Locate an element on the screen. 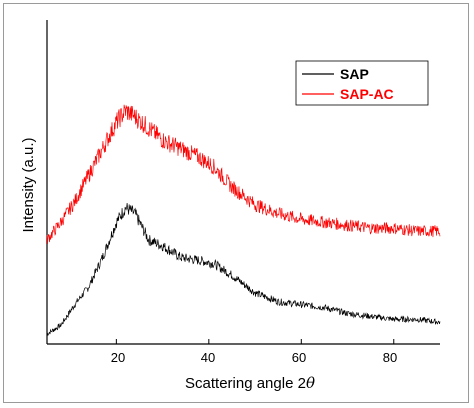  x-axis-title: Scattering angle 2θ is located at coordinates (250, 383).